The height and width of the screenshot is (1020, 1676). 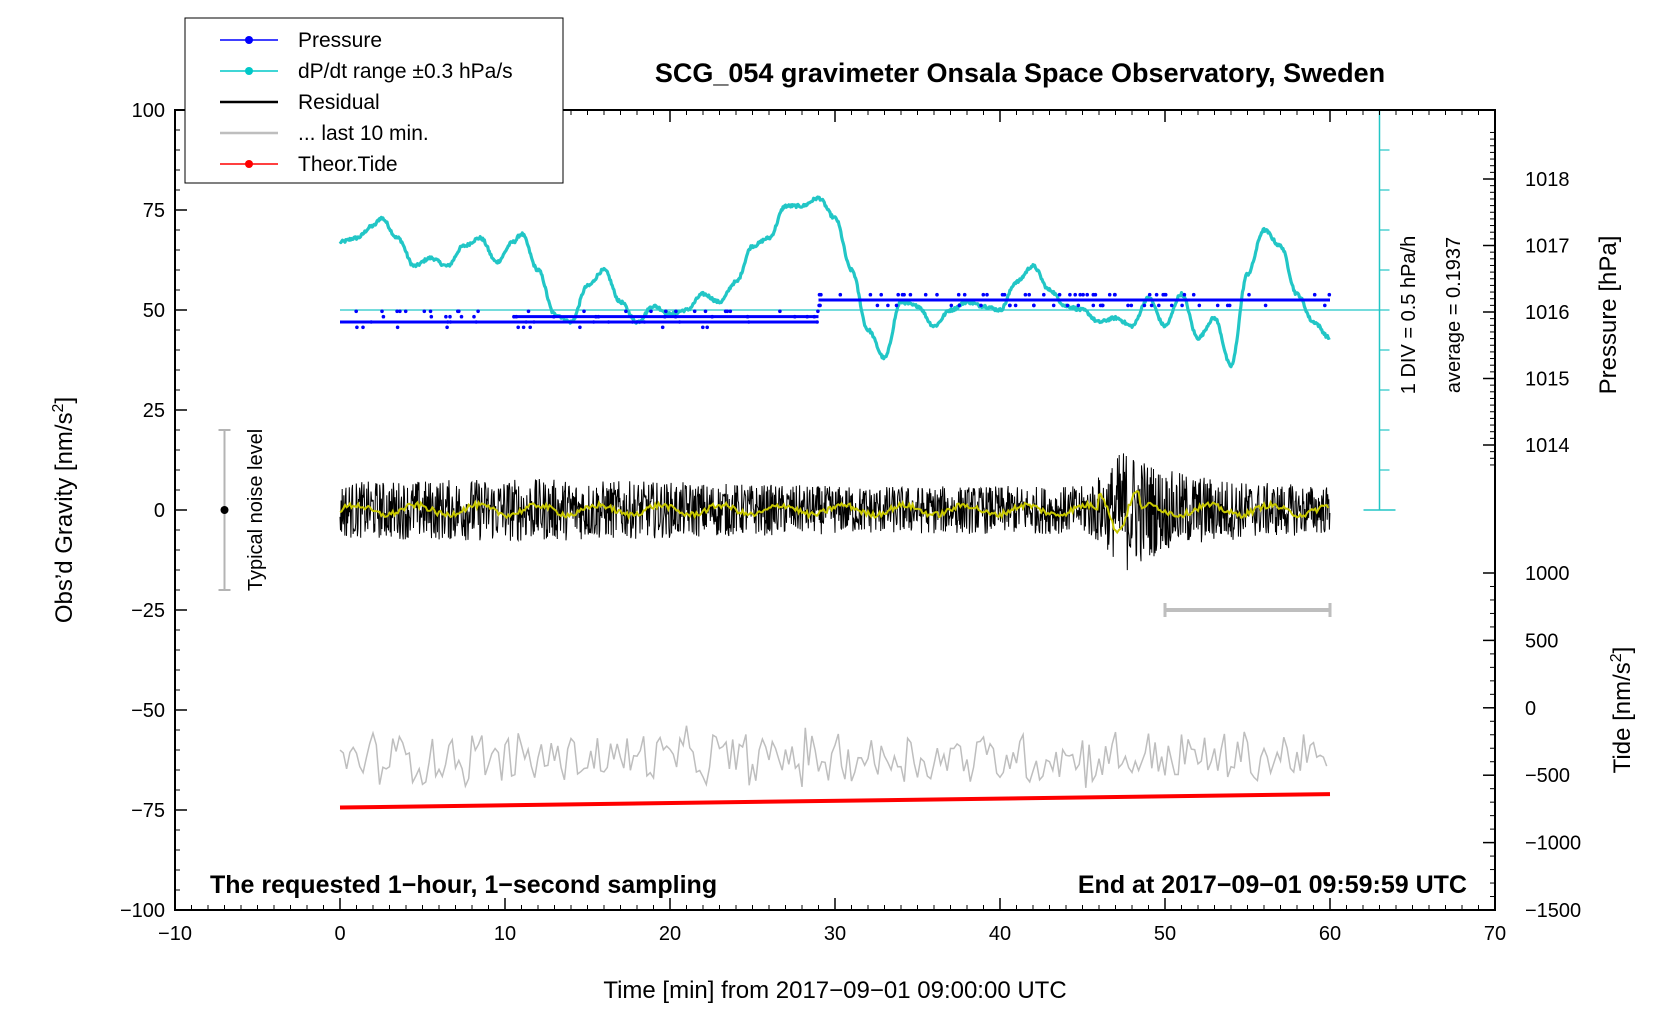 I want to click on x-tick-label: 20, so click(x=670, y=934).